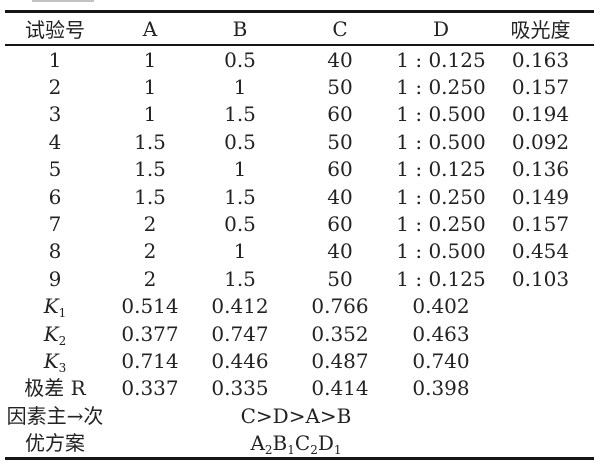  Describe the element at coordinates (299, 333) in the screenshot. I see `table-row: K2 0.377 0.747 0.352 0.463` at that location.